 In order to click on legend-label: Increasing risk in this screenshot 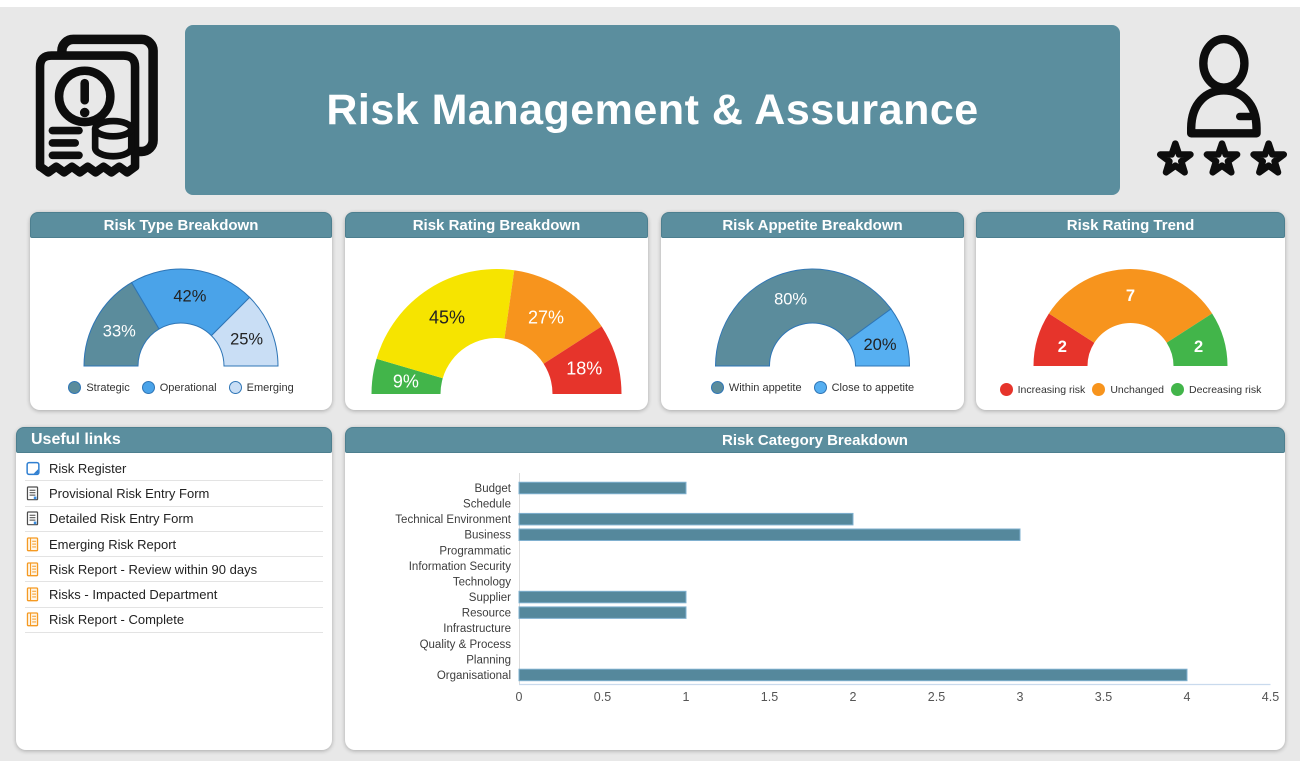, I will do `click(1051, 389)`.